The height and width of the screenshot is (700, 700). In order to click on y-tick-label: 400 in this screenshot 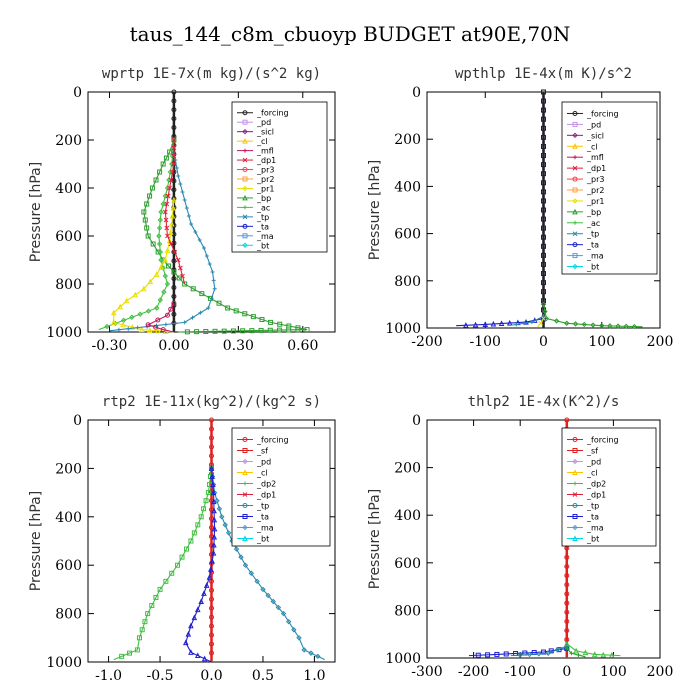, I will do `click(407, 516)`.